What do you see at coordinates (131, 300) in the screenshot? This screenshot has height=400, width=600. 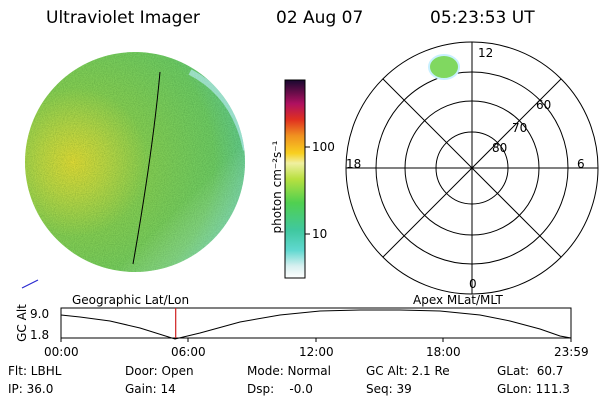 I see `geographic-label: Geographic Lat/Lon` at bounding box center [131, 300].